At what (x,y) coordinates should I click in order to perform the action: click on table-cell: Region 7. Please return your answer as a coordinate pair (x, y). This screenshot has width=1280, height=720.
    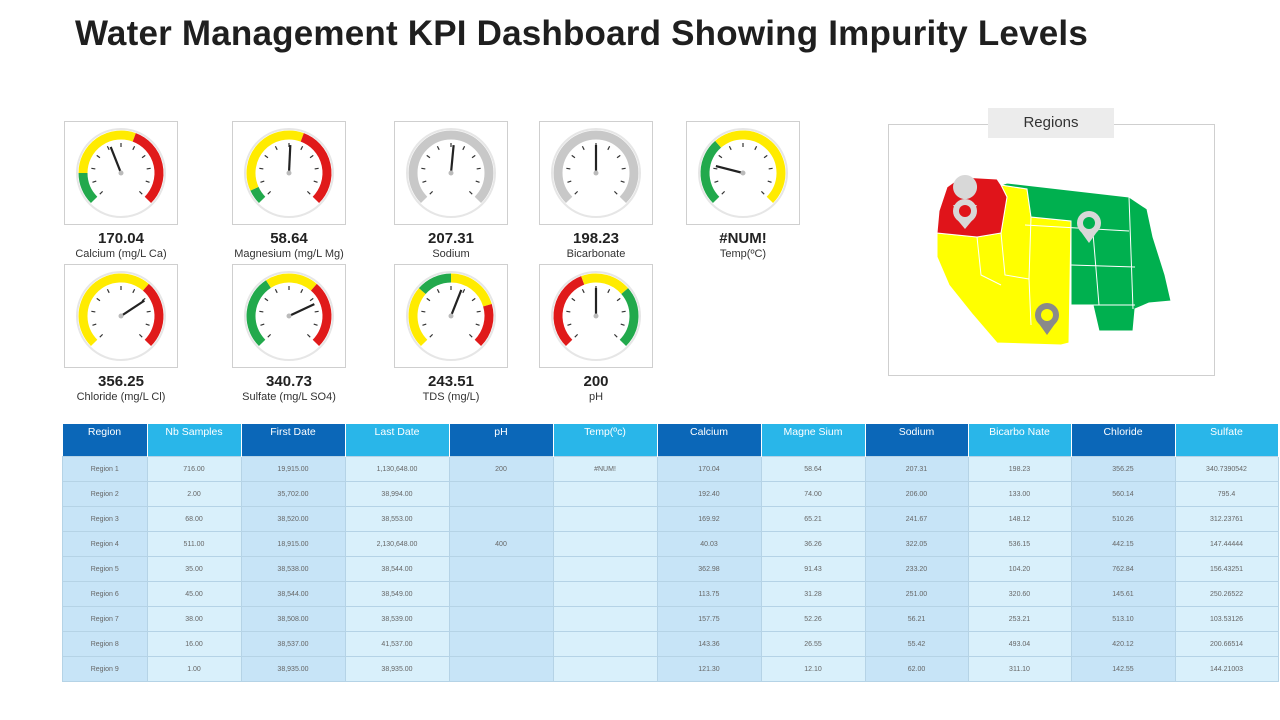
    Looking at the image, I should click on (105, 619).